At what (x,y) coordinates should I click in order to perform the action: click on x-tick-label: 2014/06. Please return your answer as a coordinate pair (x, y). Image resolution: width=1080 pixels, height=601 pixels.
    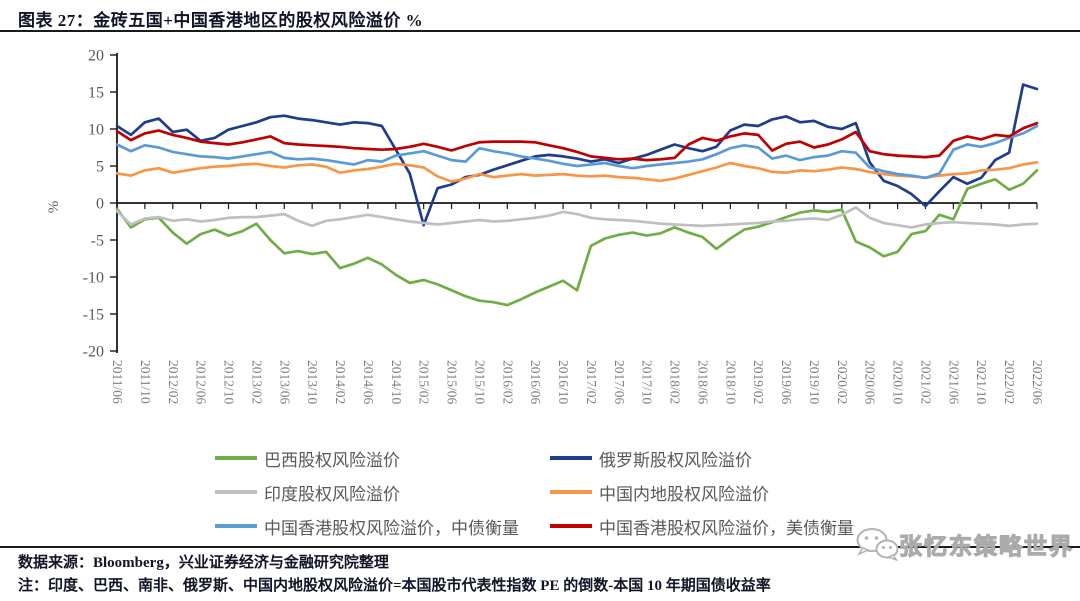
    Looking at the image, I should click on (368, 382).